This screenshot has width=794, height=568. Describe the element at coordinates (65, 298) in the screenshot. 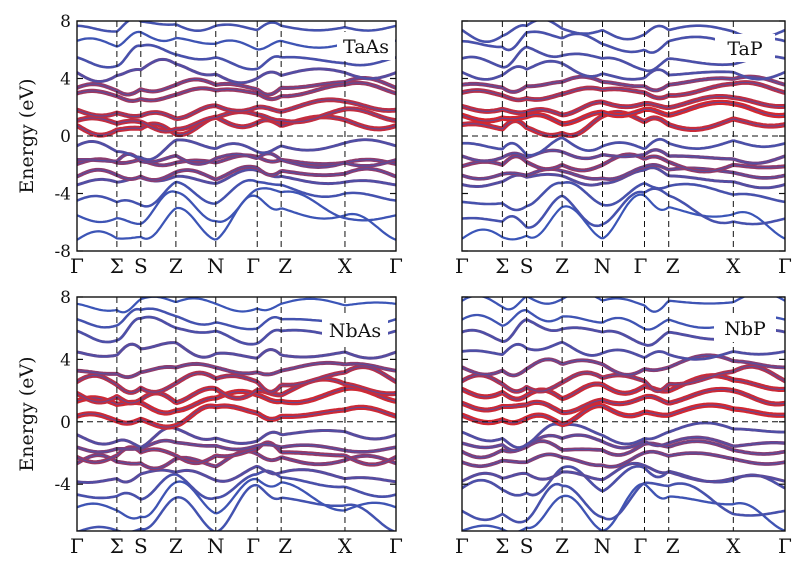

I see `y-tick-label: 8` at that location.